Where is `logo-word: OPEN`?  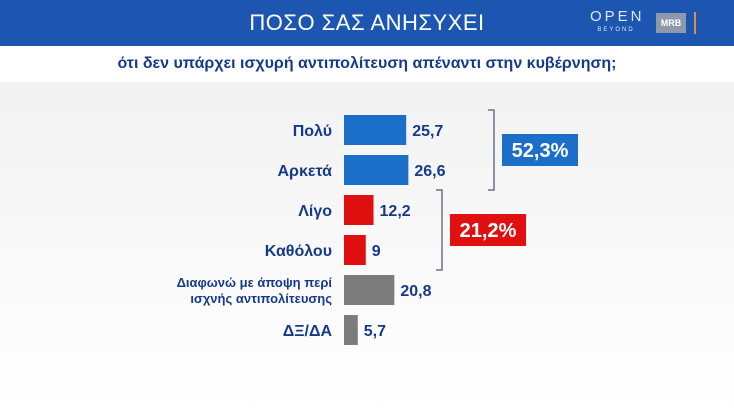
logo-word: OPEN is located at coordinates (617, 16).